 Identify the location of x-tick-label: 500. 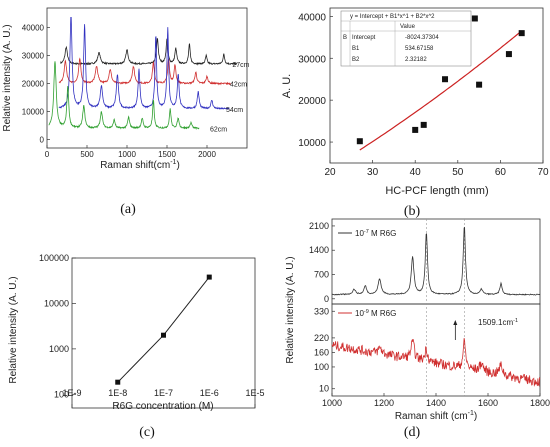
(87, 154).